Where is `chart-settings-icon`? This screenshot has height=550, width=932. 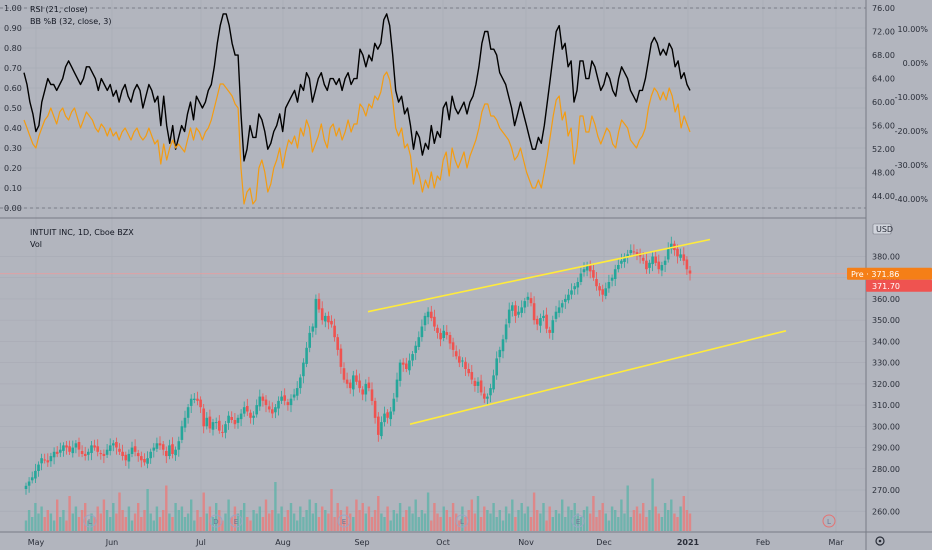 chart-settings-icon is located at coordinates (880, 541).